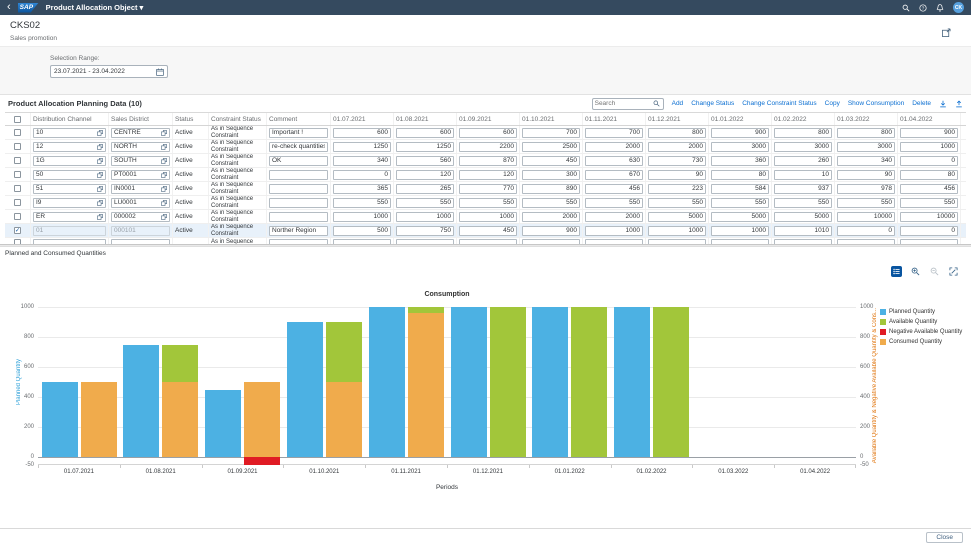  What do you see at coordinates (488, 188) in the screenshot?
I see `quantity-input: 770` at bounding box center [488, 188].